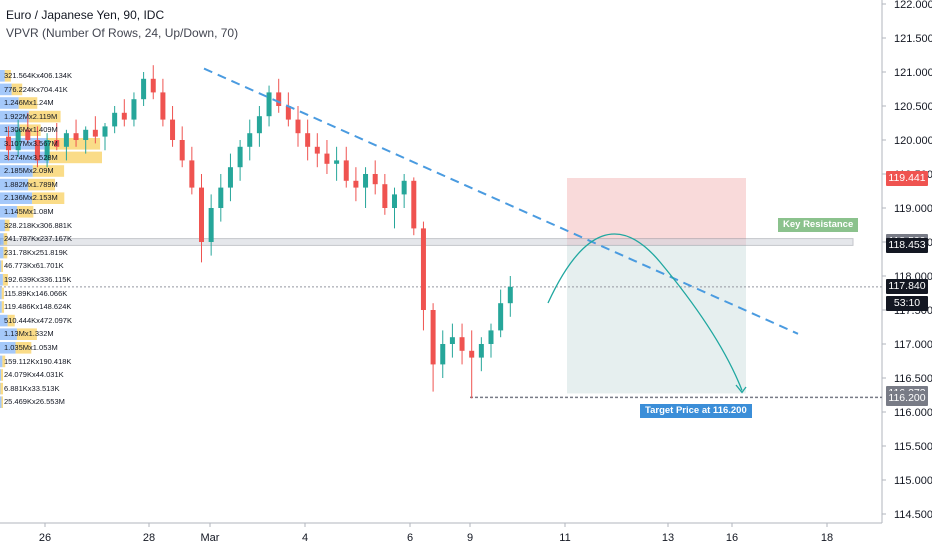  What do you see at coordinates (470, 538) in the screenshot?
I see `x-tick-label: 9` at bounding box center [470, 538].